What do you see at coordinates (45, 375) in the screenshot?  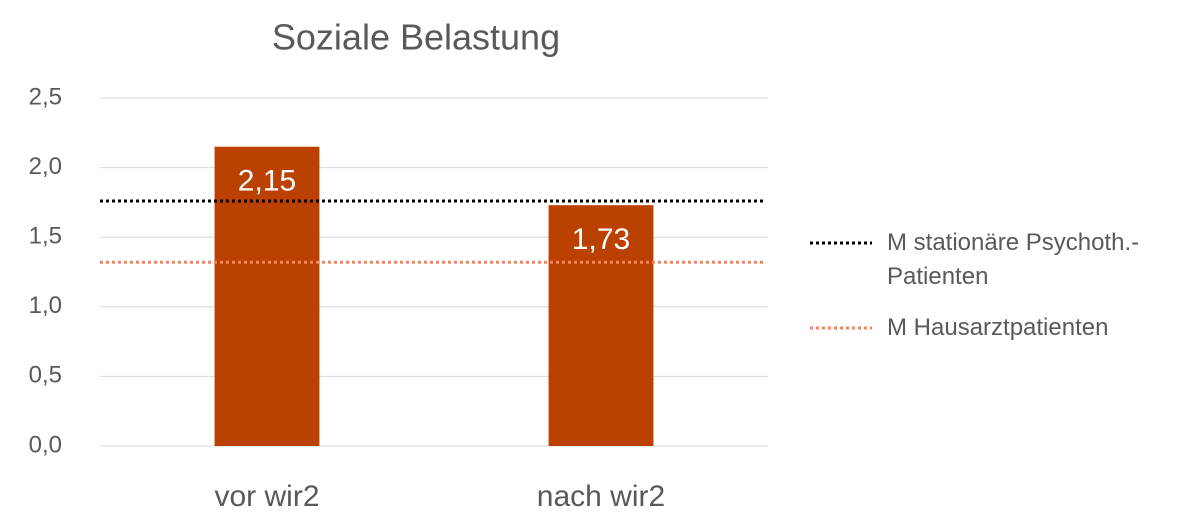 I see `y-tick-label: 0,5` at bounding box center [45, 375].